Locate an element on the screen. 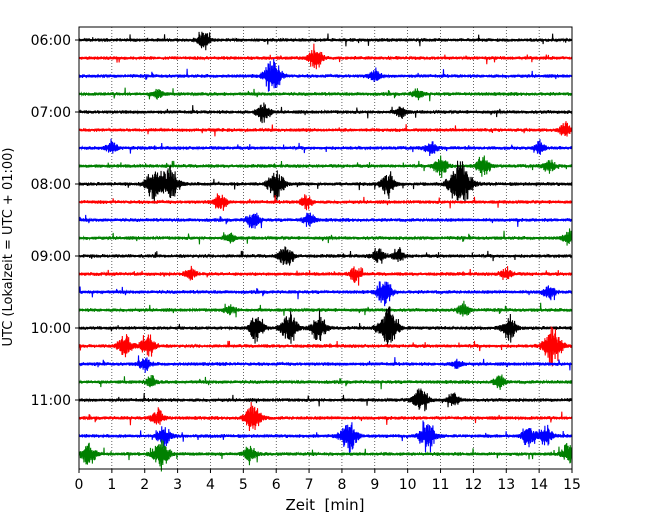  x-tick-label: 0 is located at coordinates (79, 485).